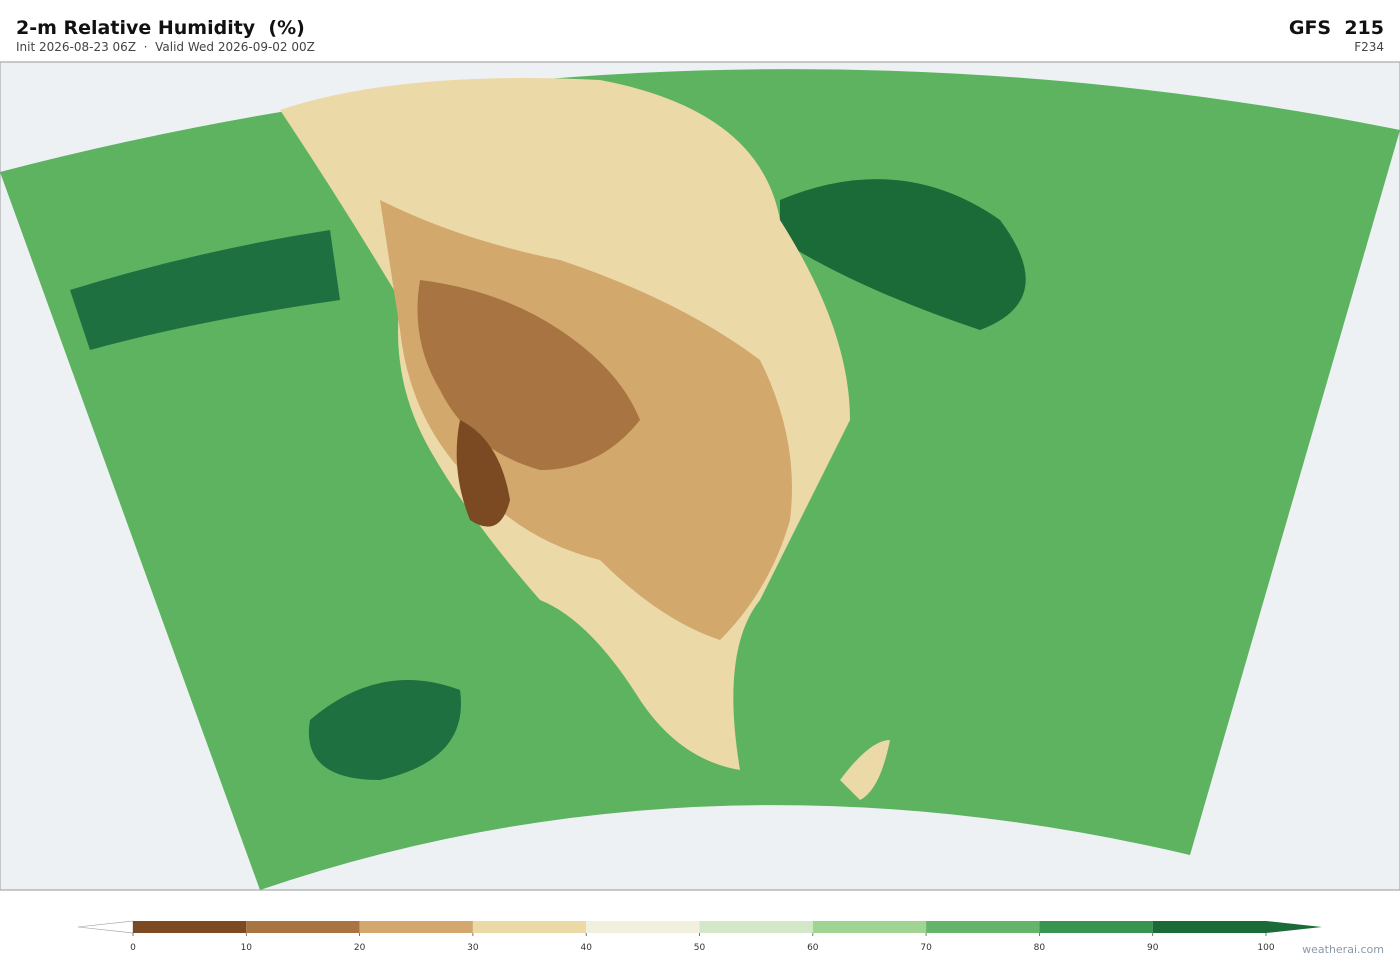  I want to click on colorbar-tick-label: 90, so click(1153, 948).